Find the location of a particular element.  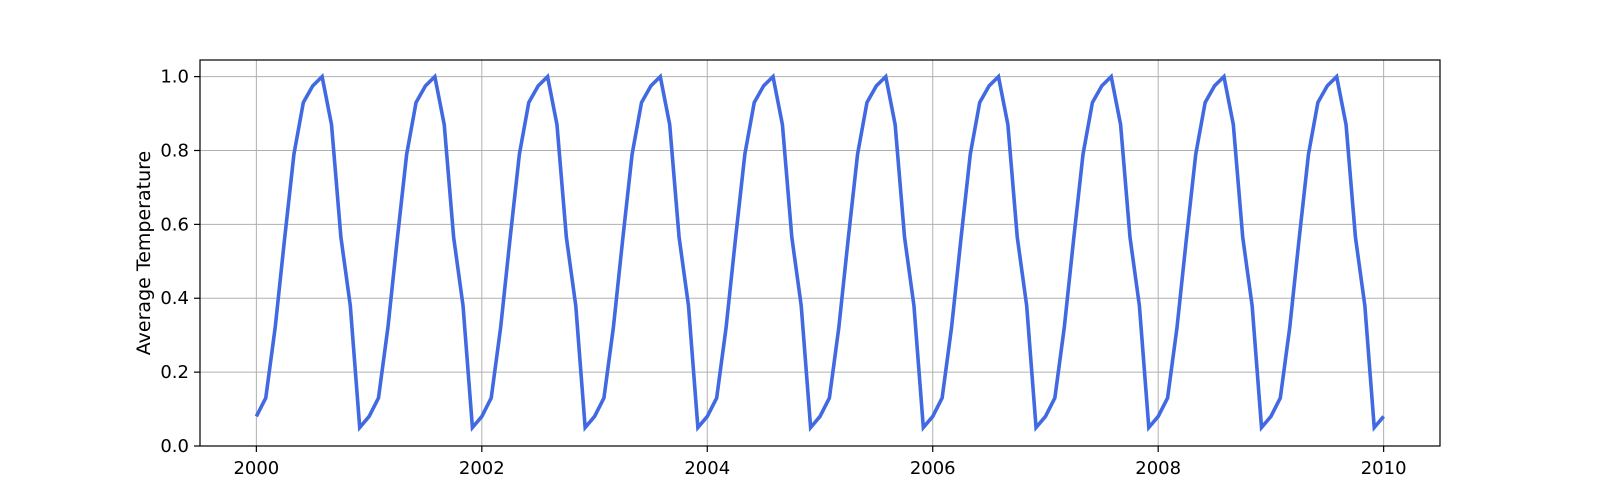

x-tick-label: 2010 is located at coordinates (1384, 468).